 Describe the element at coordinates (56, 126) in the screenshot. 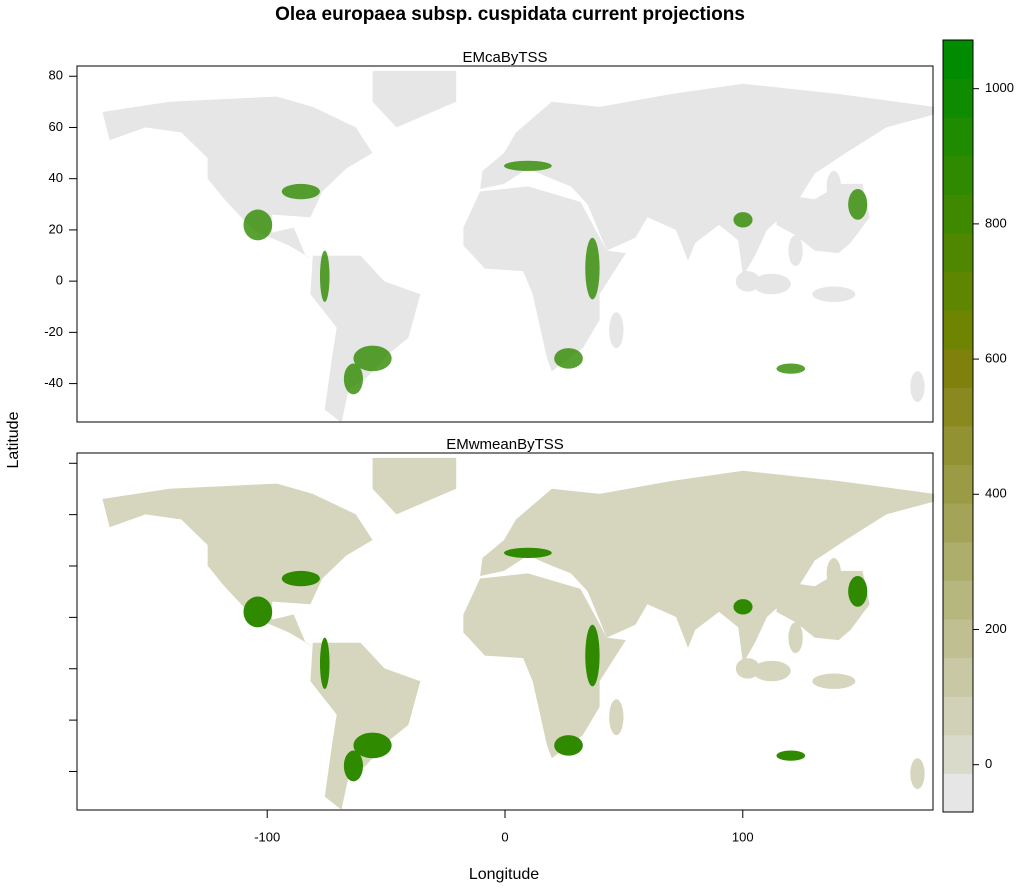

I see `y-tick-label: 60` at that location.